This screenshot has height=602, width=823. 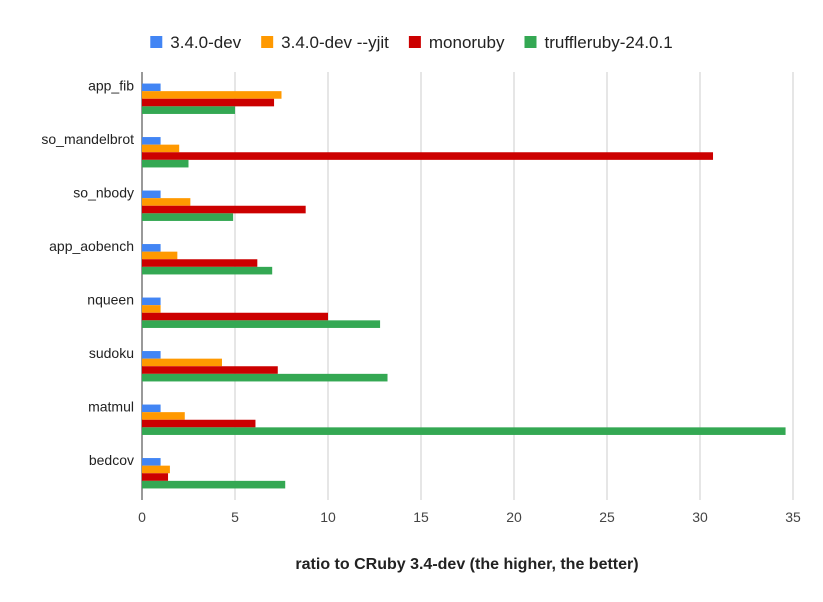 What do you see at coordinates (91, 246) in the screenshot?
I see `category-label: app_aobench` at bounding box center [91, 246].